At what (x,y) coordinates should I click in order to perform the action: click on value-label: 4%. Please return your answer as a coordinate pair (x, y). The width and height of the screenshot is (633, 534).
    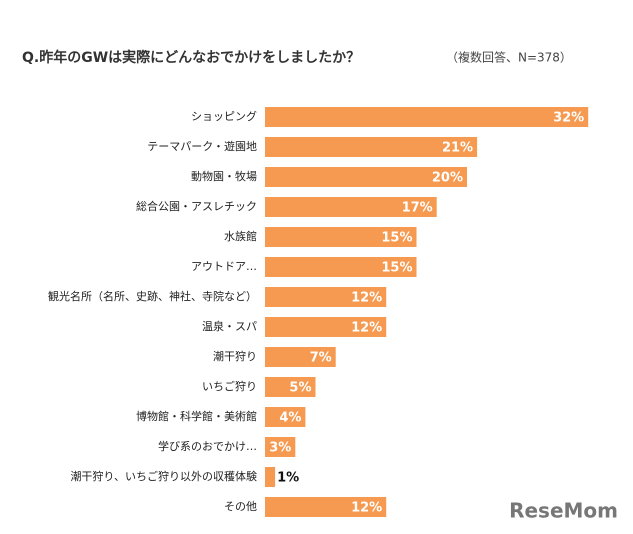
    Looking at the image, I should click on (290, 418).